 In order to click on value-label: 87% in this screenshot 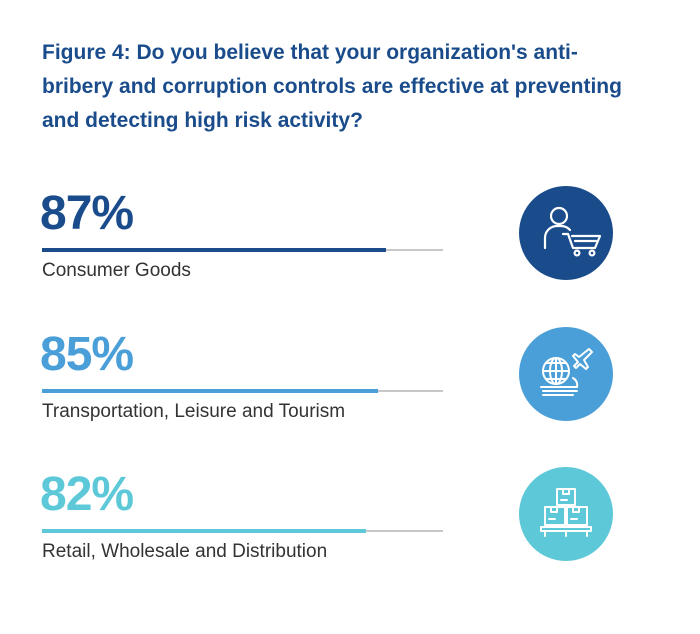, I will do `click(87, 213)`.